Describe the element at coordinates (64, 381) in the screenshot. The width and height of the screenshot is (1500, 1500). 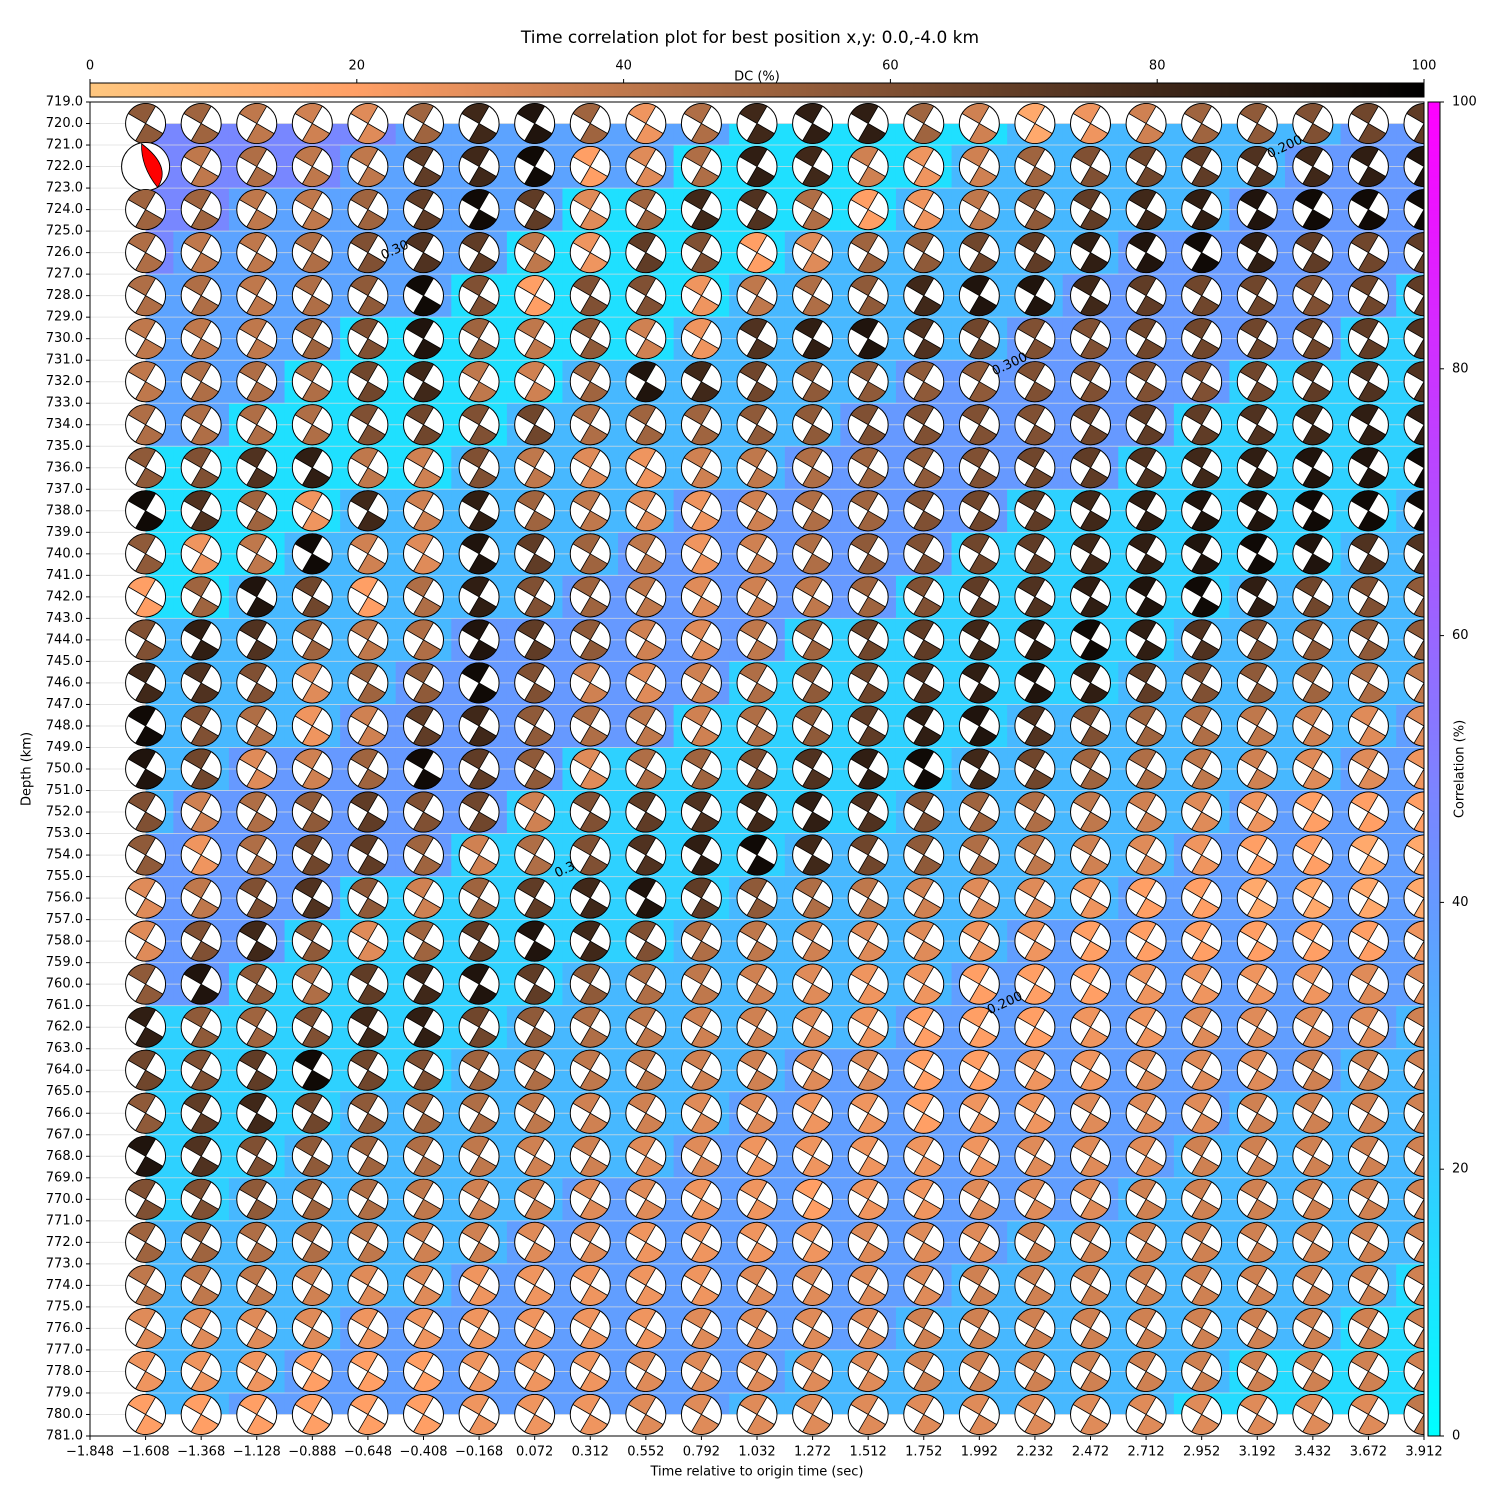
I see `y-tick-label: 732.0` at that location.